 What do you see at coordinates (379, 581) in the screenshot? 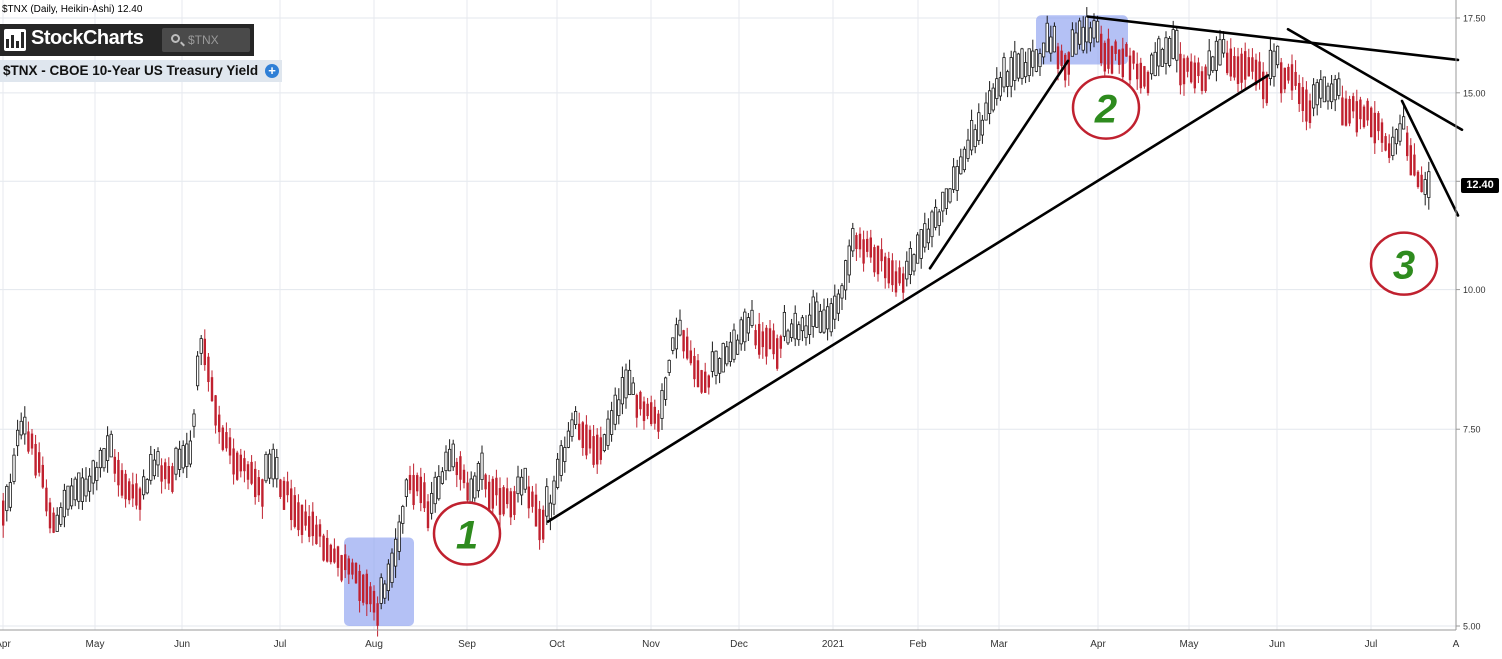
I see `highlight-box` at bounding box center [379, 581].